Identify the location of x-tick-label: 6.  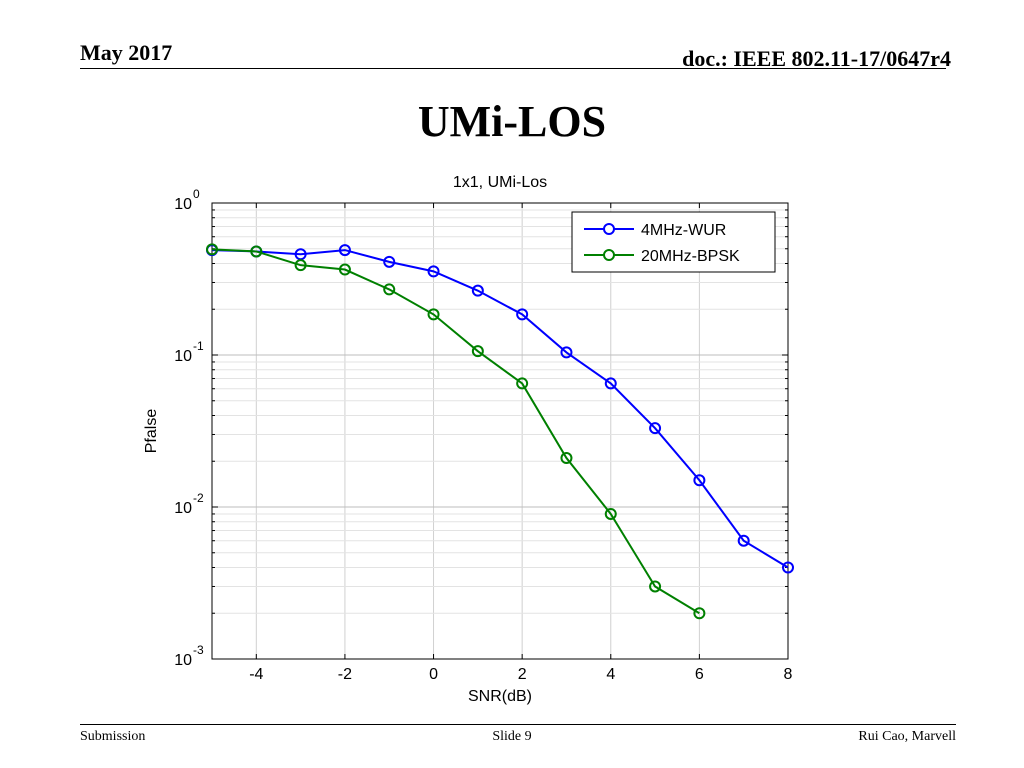
(699, 674).